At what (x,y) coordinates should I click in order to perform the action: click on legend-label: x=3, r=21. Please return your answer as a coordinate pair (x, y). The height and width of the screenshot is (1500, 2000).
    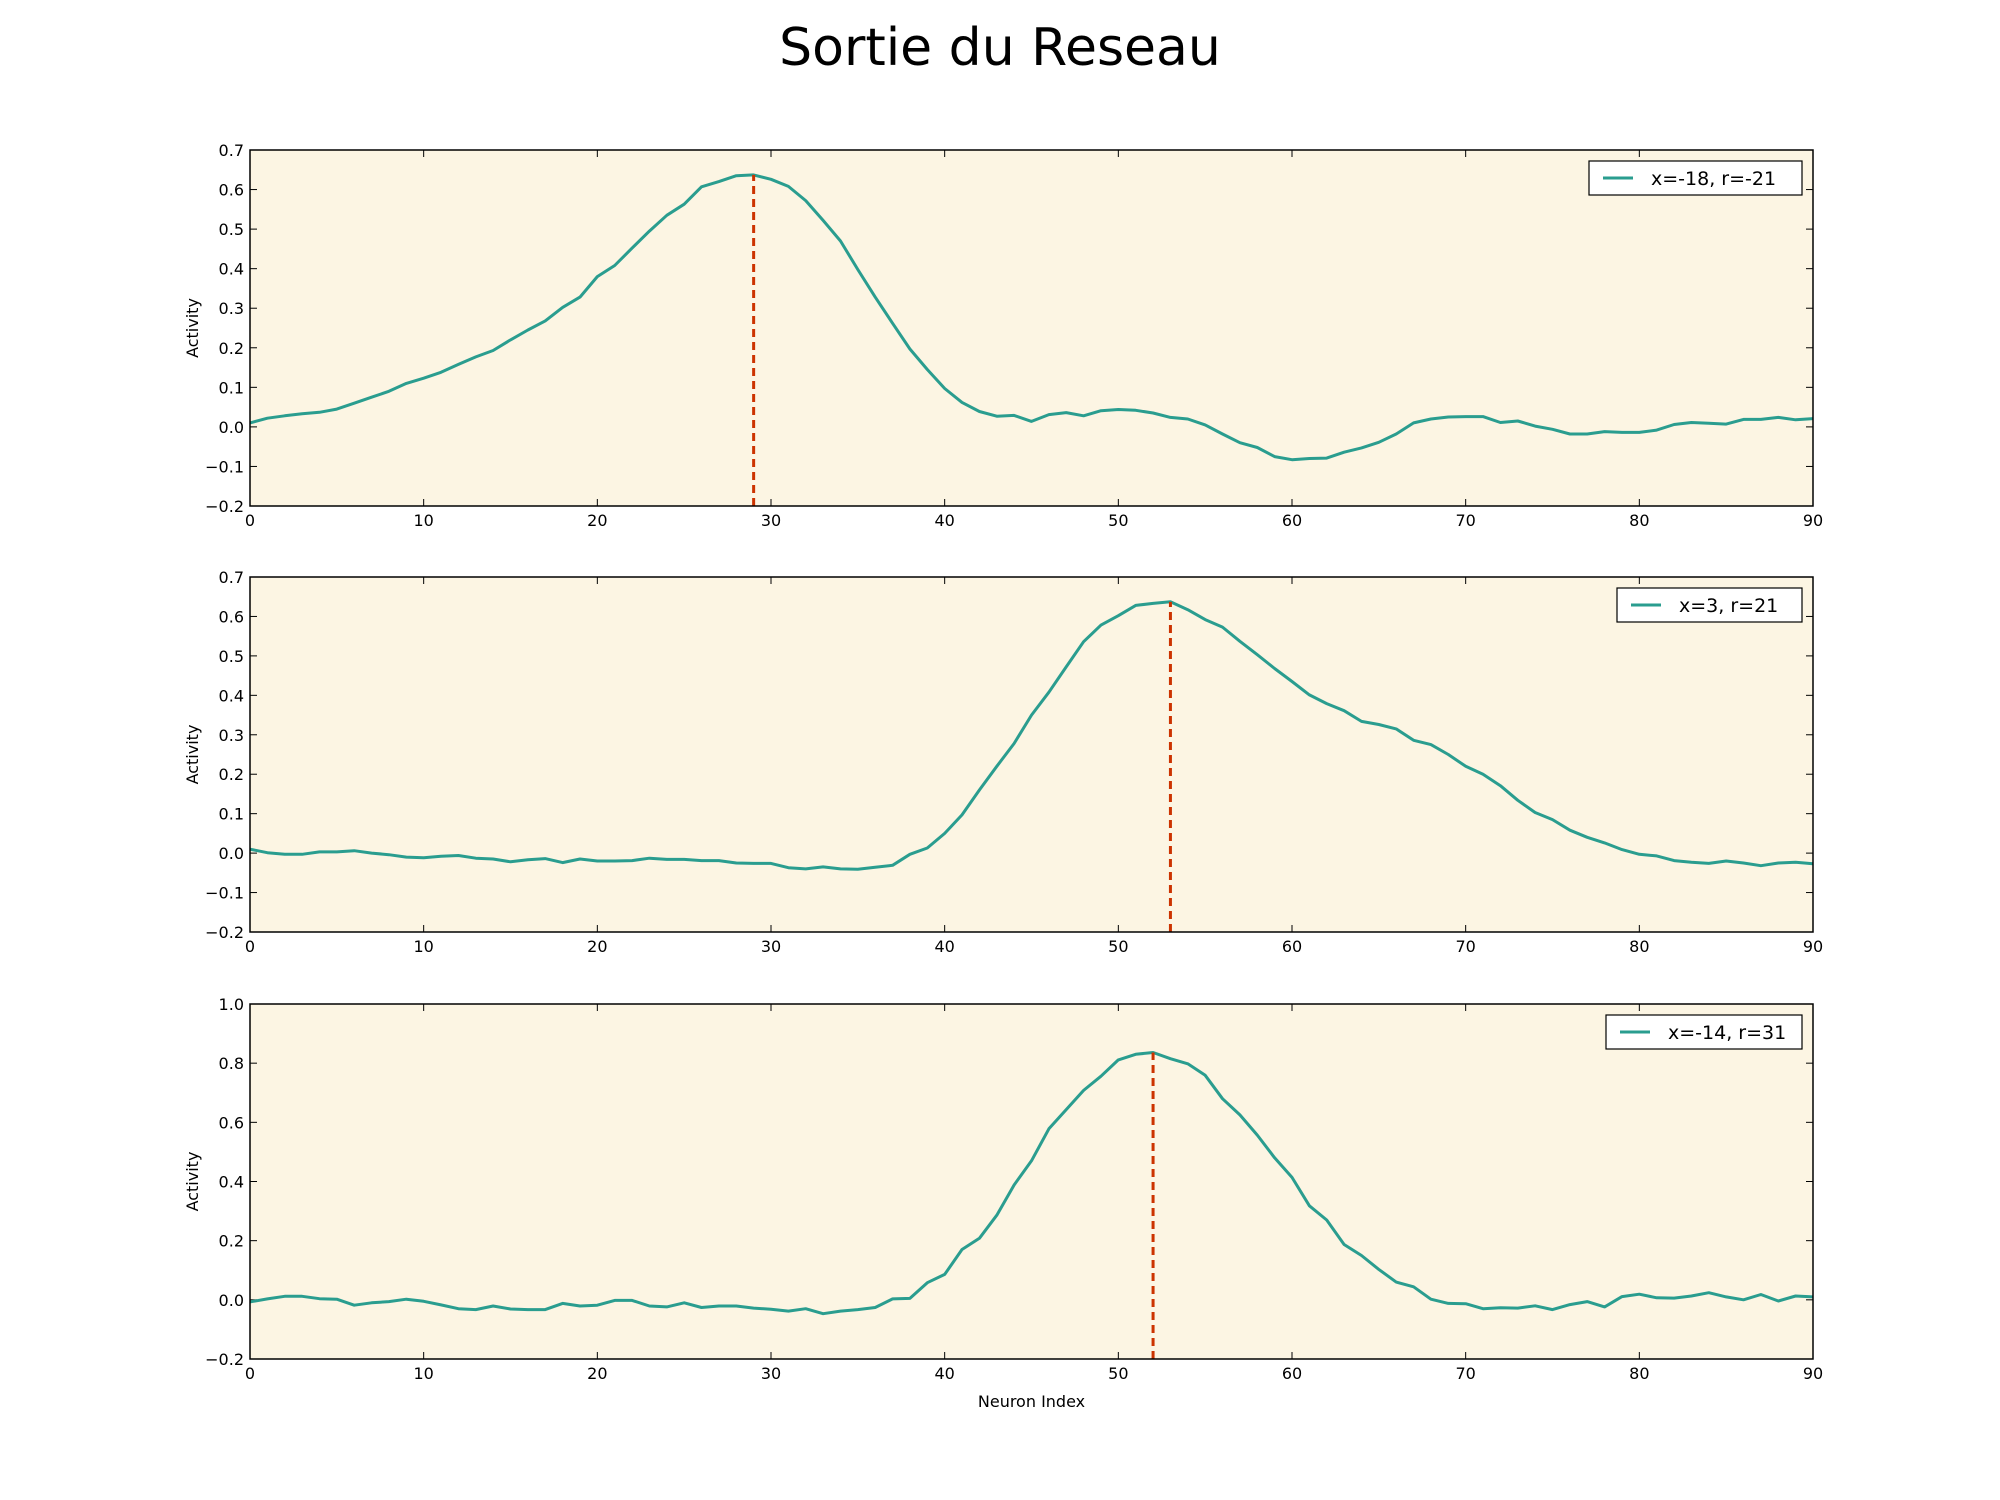
    Looking at the image, I should click on (1728, 606).